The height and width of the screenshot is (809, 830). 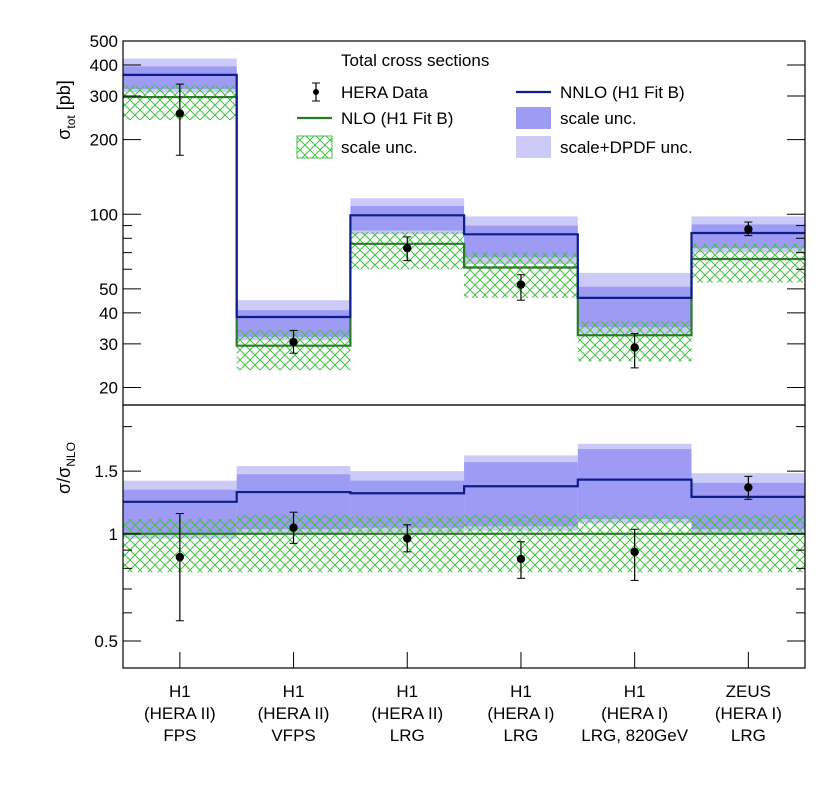 I want to click on top-ytick-label: 50, so click(x=108, y=289).